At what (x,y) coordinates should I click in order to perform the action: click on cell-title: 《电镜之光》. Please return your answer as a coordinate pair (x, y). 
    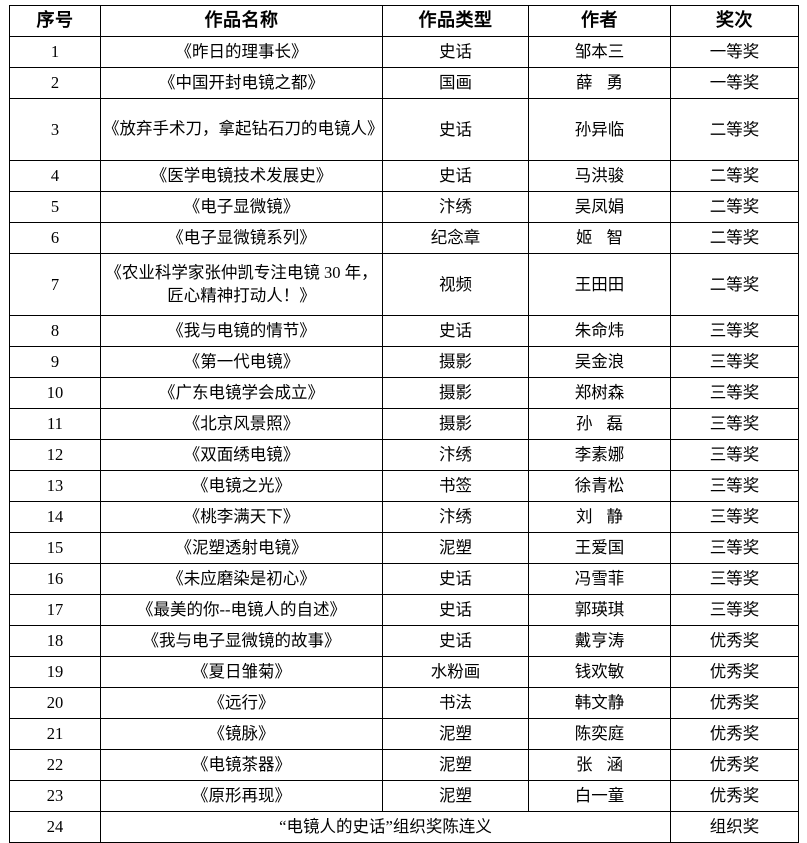
    Looking at the image, I should click on (241, 486).